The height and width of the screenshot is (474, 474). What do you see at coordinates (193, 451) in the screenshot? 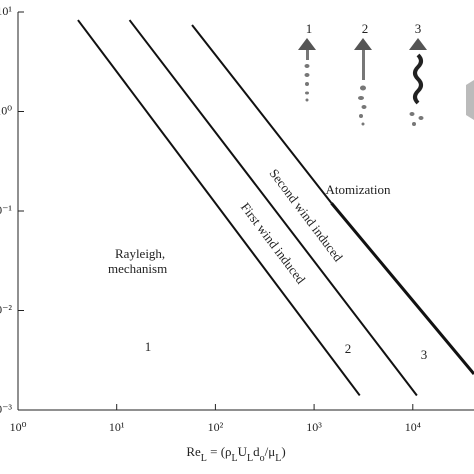
I see `x-label-part: Re` at bounding box center [193, 451].